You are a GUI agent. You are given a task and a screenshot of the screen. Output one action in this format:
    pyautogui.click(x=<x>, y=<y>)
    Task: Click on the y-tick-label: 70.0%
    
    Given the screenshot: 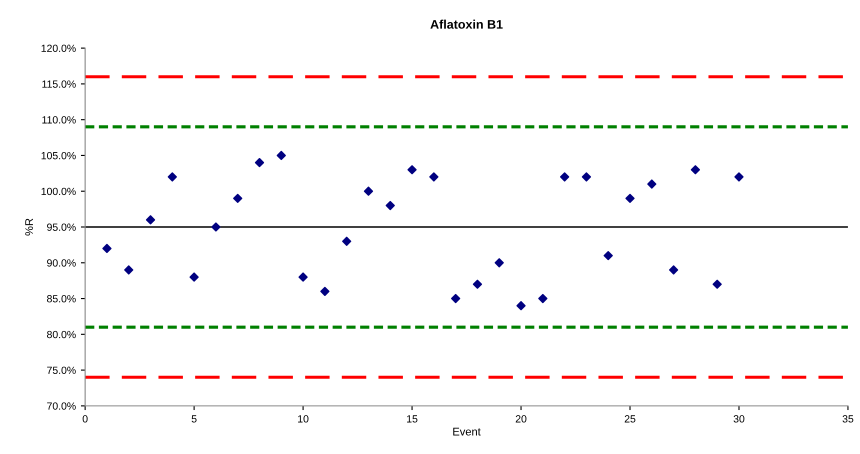 What is the action you would take?
    pyautogui.click(x=61, y=406)
    